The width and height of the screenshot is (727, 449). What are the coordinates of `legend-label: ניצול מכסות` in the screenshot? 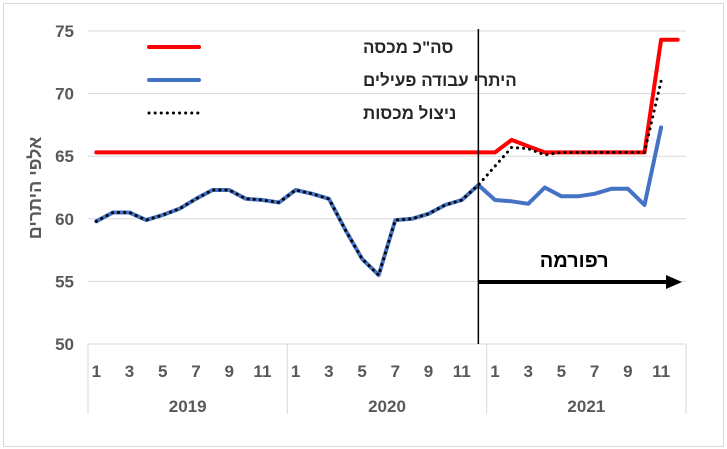 It's located at (409, 113).